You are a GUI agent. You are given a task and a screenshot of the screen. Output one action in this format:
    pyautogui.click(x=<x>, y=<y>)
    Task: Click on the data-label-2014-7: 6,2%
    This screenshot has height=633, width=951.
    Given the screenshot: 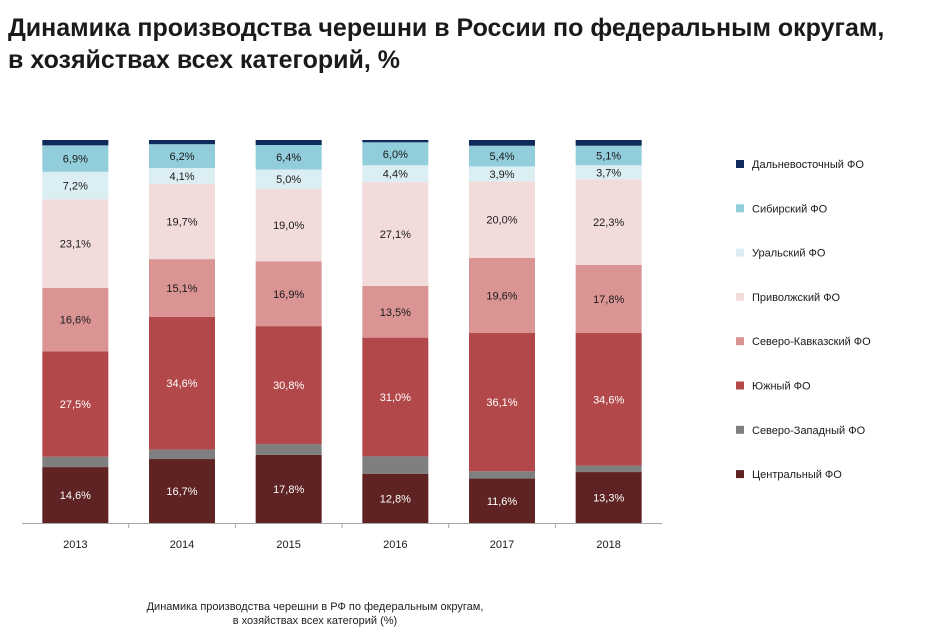 What is the action you would take?
    pyautogui.click(x=181, y=157)
    